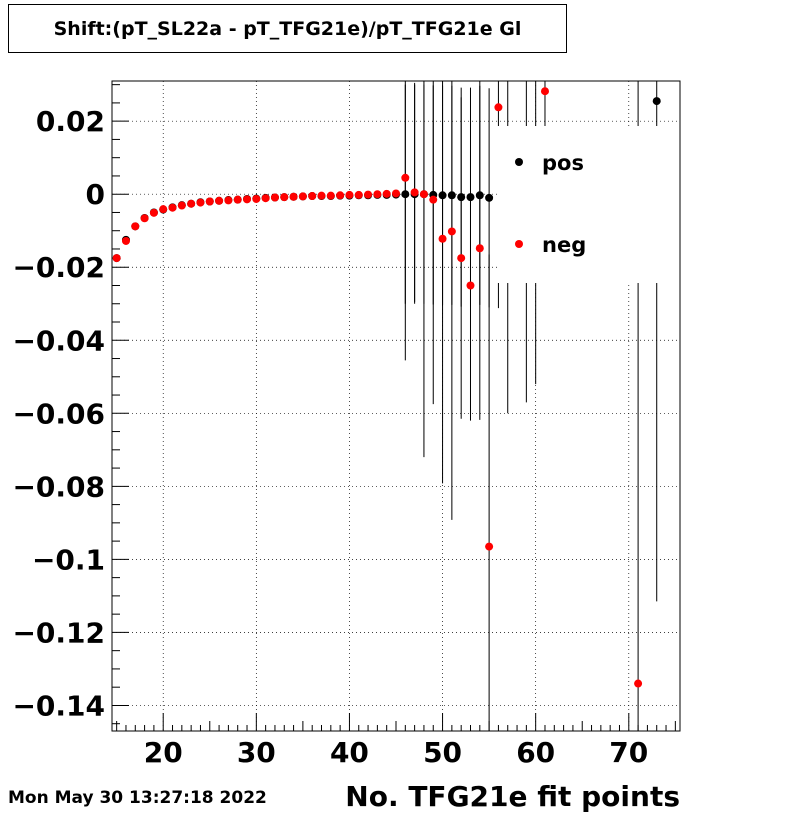 The image size is (800, 814). Describe the element at coordinates (519, 162) in the screenshot. I see `legend-pos-marker` at that location.